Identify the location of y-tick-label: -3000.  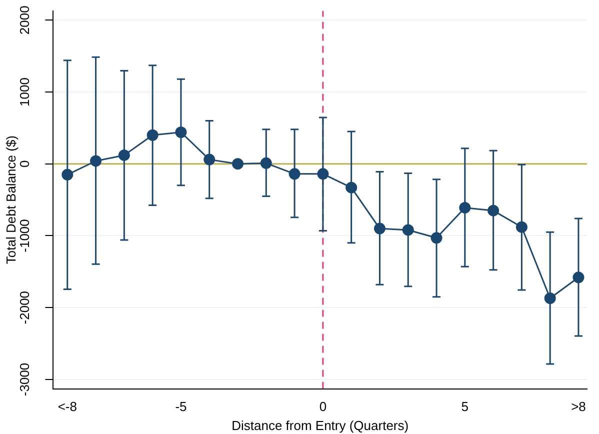
(24, 379).